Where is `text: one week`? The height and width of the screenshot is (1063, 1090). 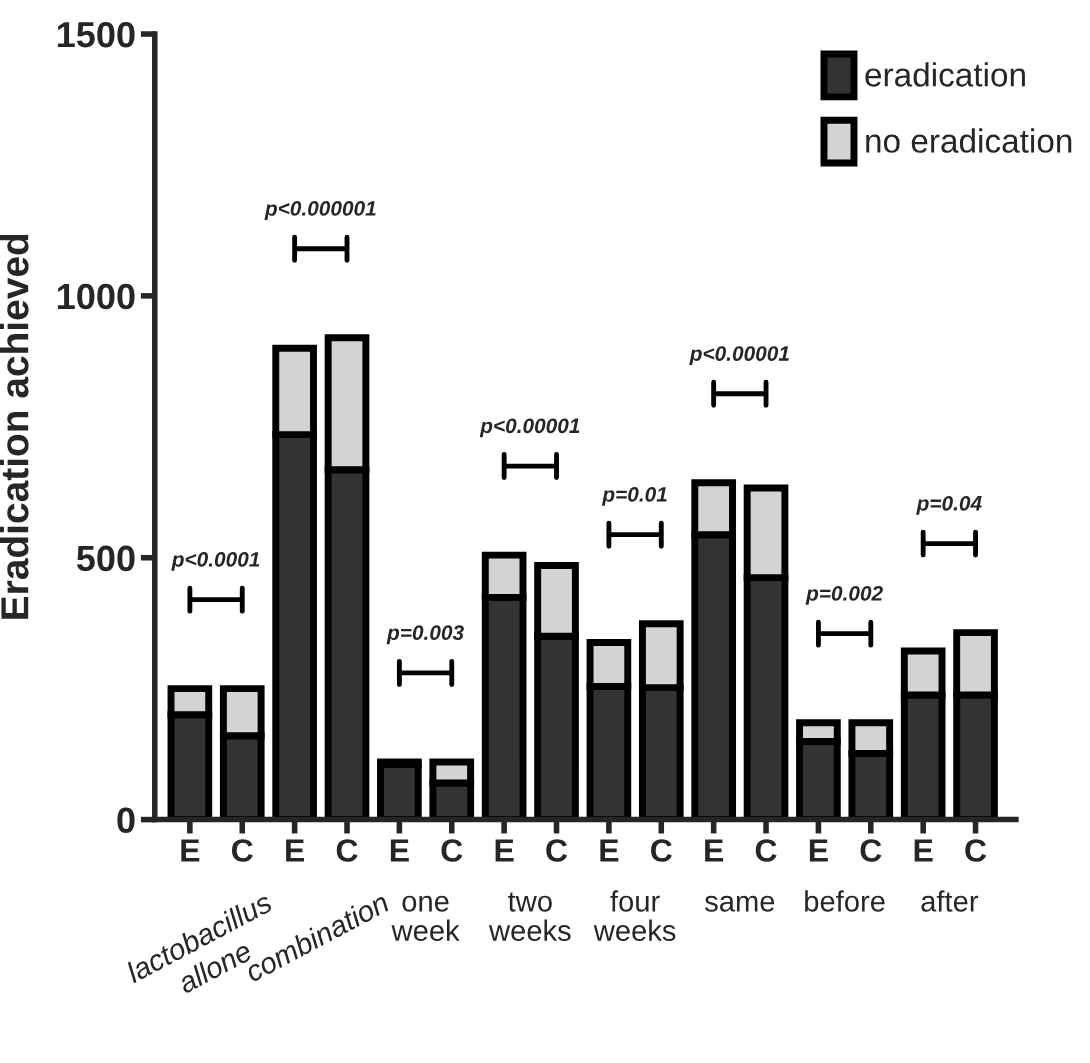
text: one week is located at coordinates (425, 918).